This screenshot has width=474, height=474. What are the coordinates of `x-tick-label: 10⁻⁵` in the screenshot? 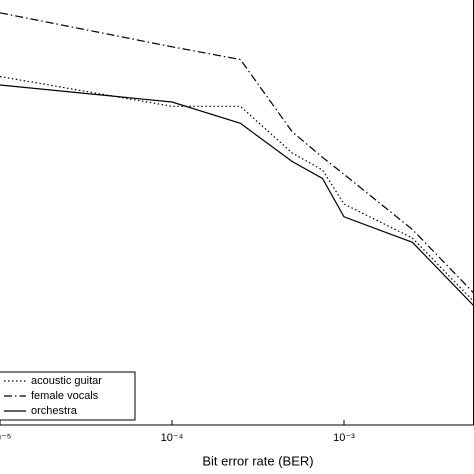 It's located at (5, 438).